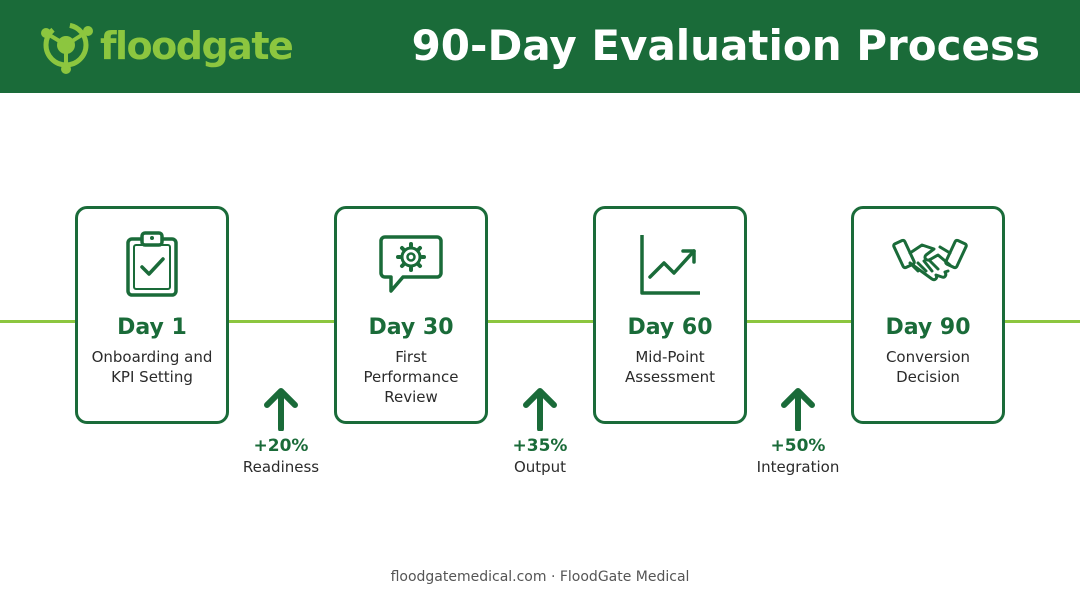 The image size is (1080, 603). Describe the element at coordinates (670, 327) in the screenshot. I see `stage-day-label: Day 60` at that location.